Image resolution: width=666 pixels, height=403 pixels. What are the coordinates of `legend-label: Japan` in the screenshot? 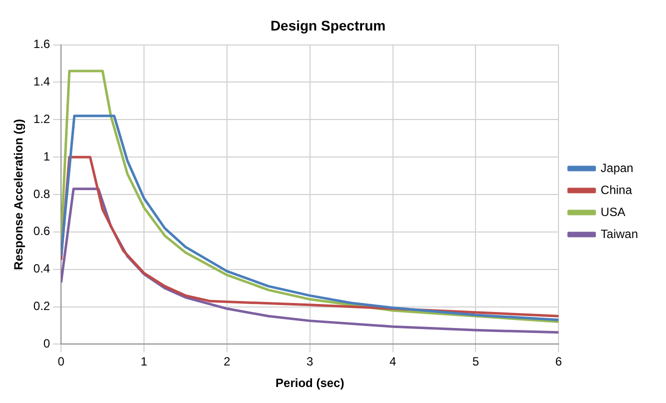 It's located at (617, 167).